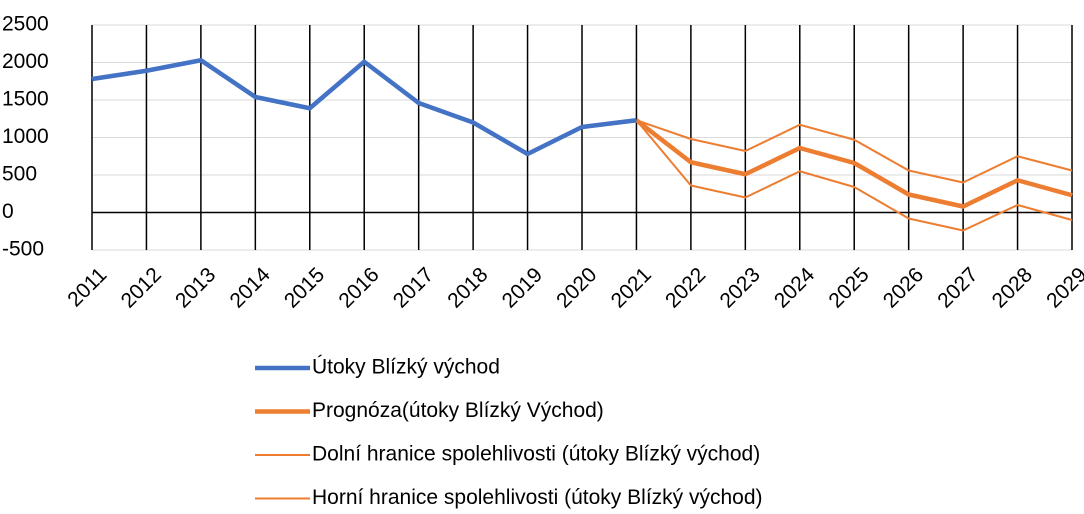  I want to click on x-tick-label: 2016, so click(358, 287).